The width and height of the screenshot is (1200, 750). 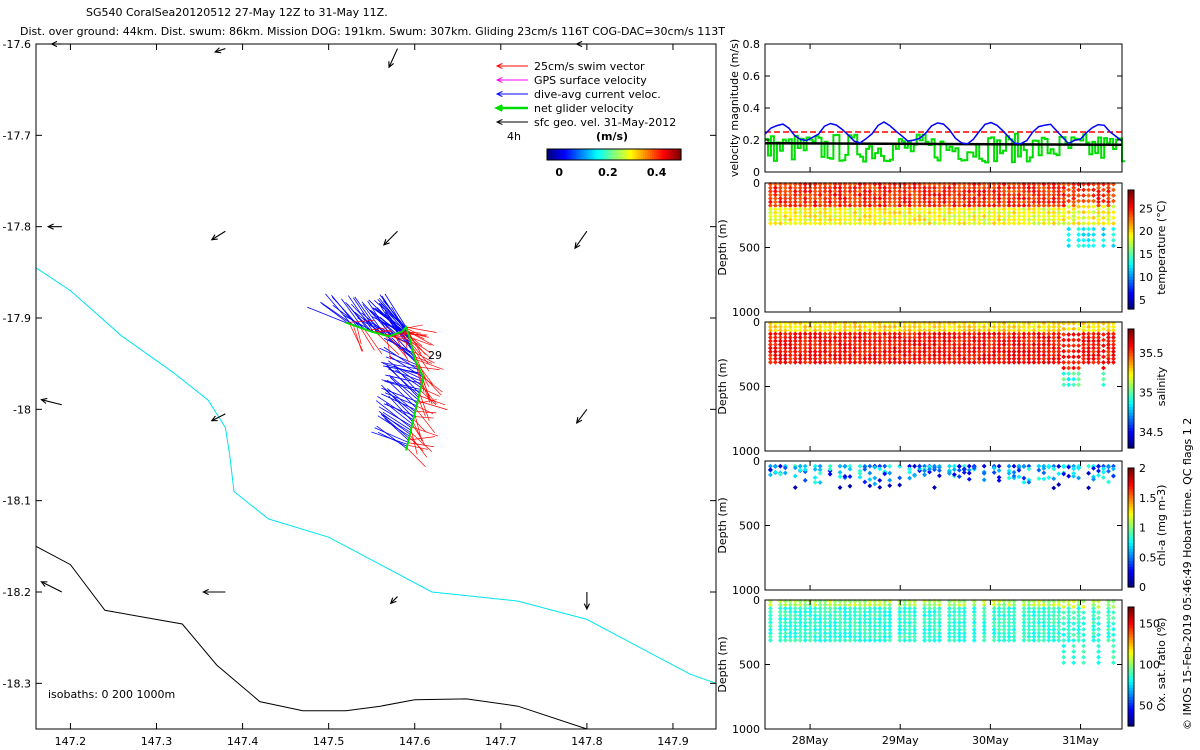 I want to click on current-vector, so click(x=401, y=394).